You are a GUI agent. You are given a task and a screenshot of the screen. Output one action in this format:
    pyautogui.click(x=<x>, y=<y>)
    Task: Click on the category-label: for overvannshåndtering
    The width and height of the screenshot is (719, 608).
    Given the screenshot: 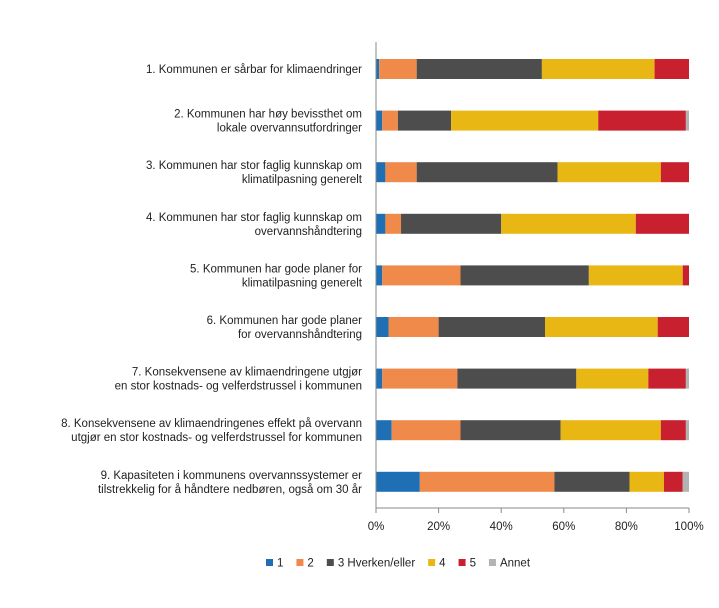 What is the action you would take?
    pyautogui.click(x=300, y=335)
    